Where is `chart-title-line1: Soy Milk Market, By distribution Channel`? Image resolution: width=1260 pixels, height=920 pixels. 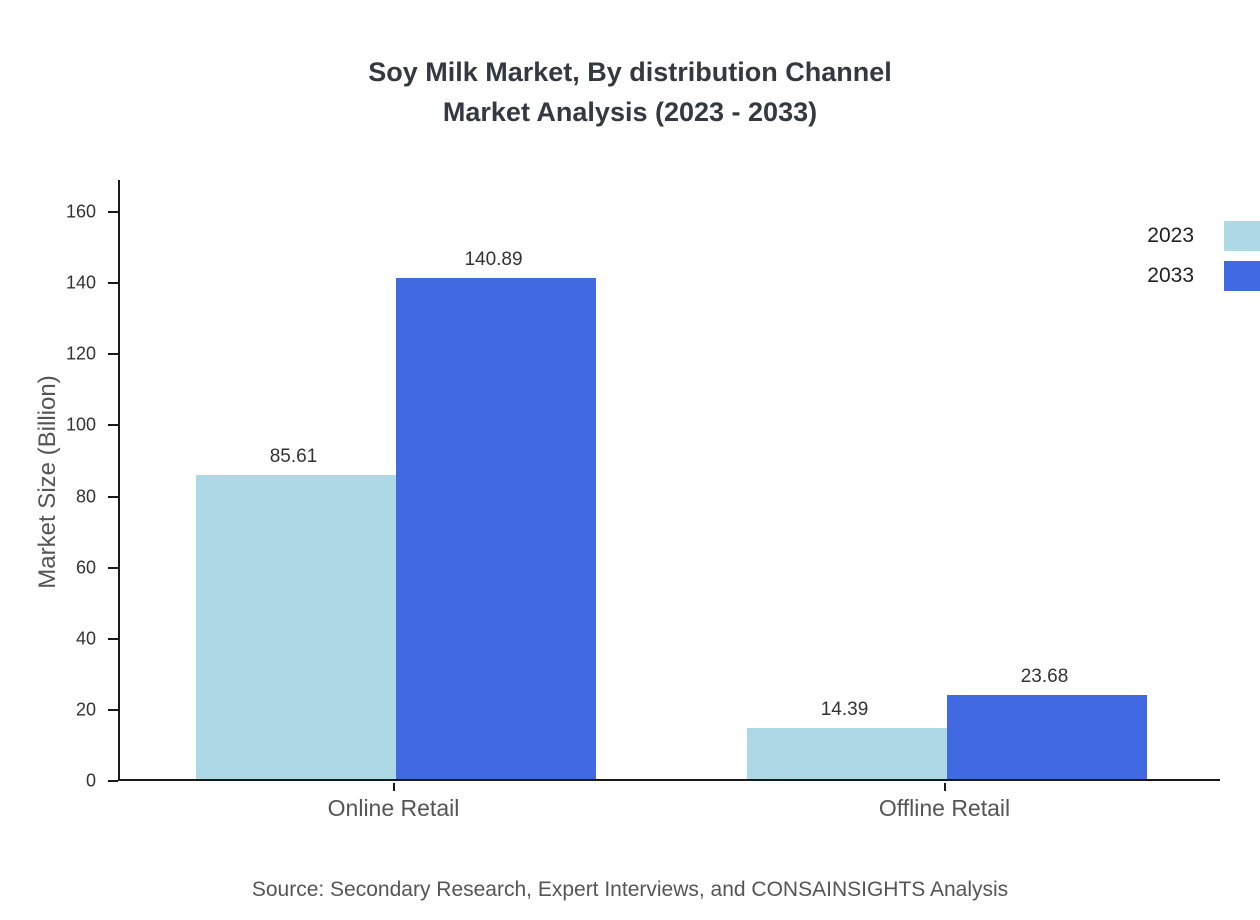 chart-title-line1: Soy Milk Market, By distribution Channel is located at coordinates (630, 72).